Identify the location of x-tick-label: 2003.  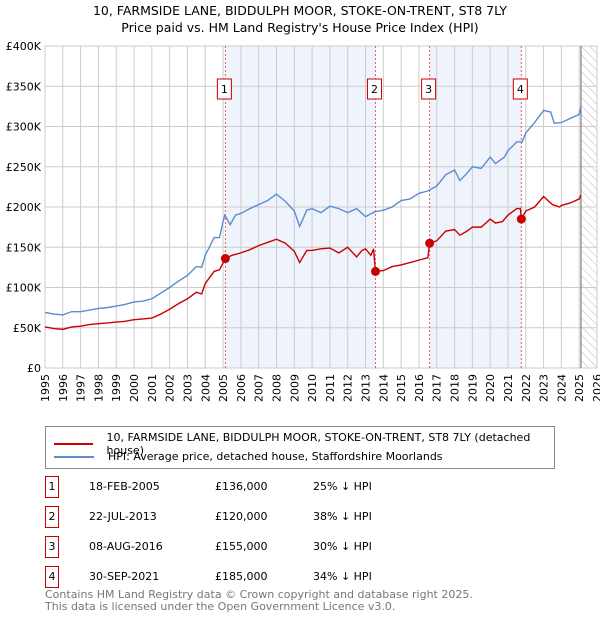
(187, 388).